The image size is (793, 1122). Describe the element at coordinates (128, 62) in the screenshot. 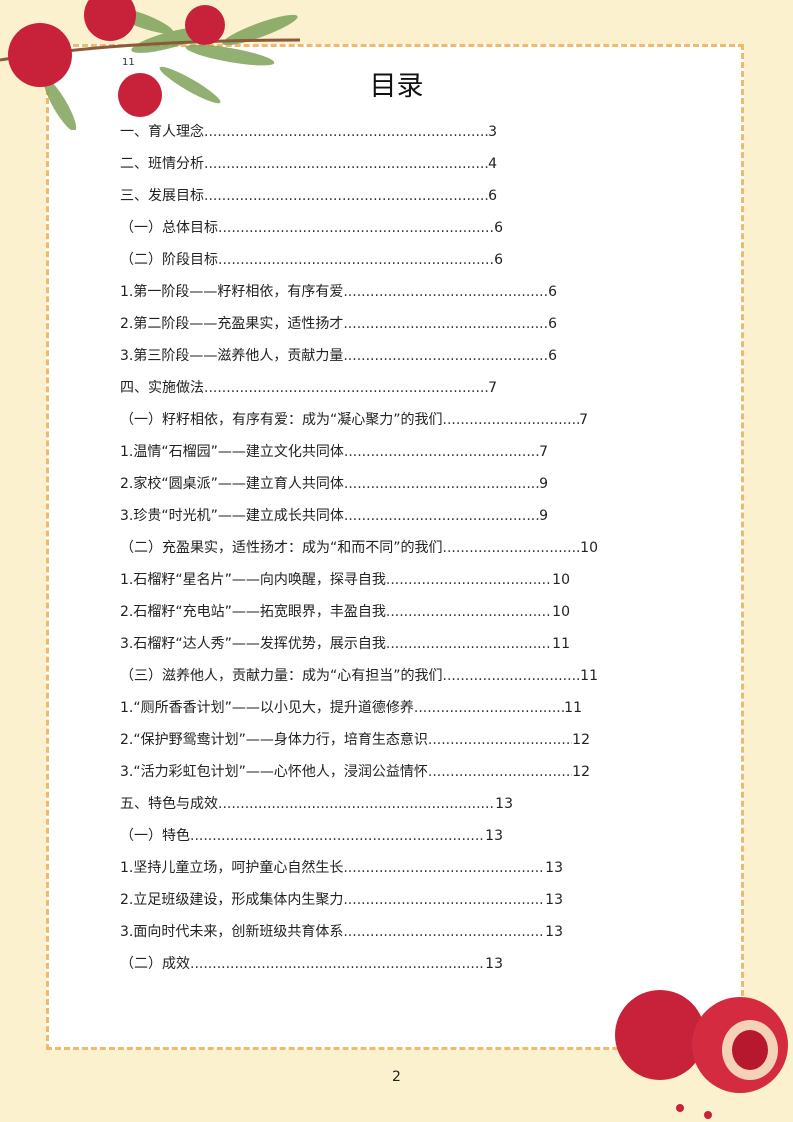

I see `corner-number: 11` at that location.